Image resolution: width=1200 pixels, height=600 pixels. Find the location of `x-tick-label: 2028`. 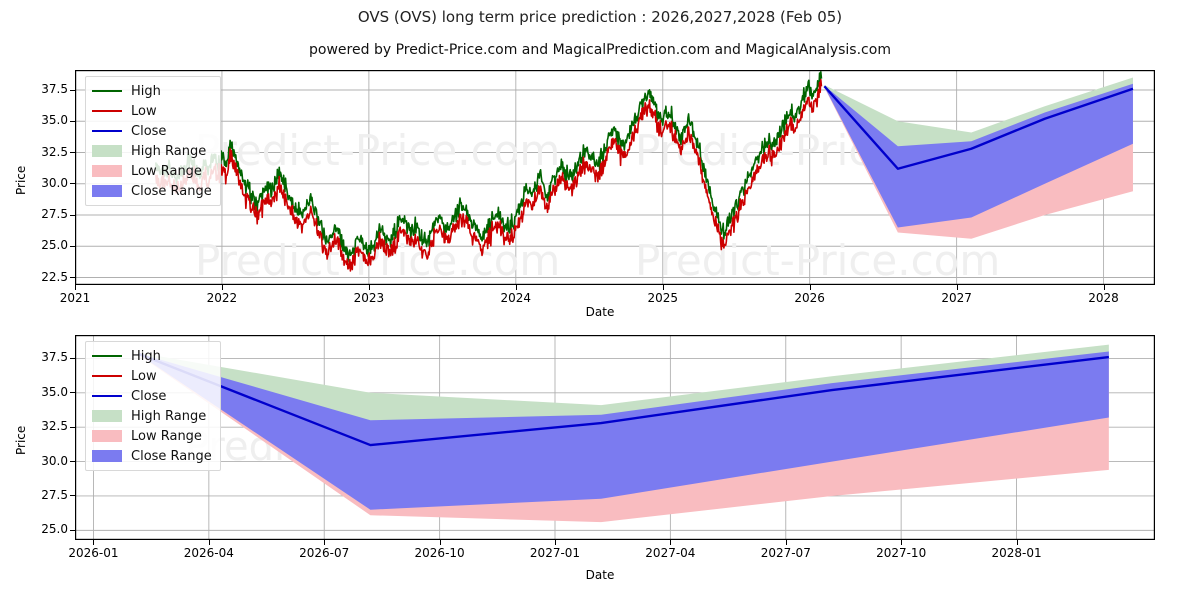

x-tick-label: 2028 is located at coordinates (1103, 298).